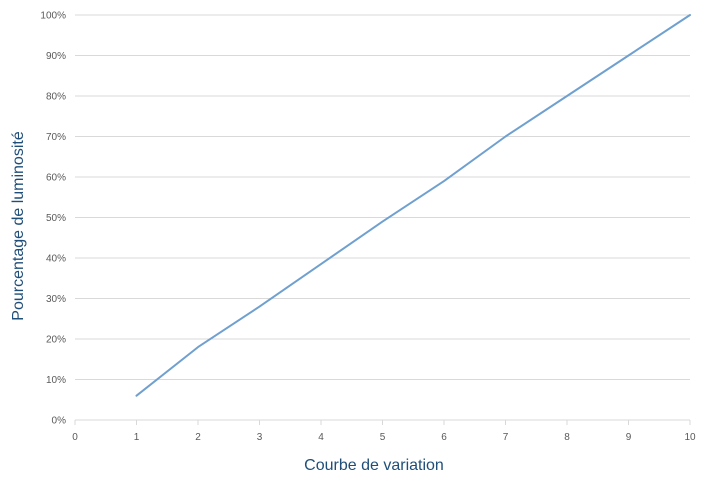 The image size is (708, 480). I want to click on x-tick-label: 2, so click(198, 437).